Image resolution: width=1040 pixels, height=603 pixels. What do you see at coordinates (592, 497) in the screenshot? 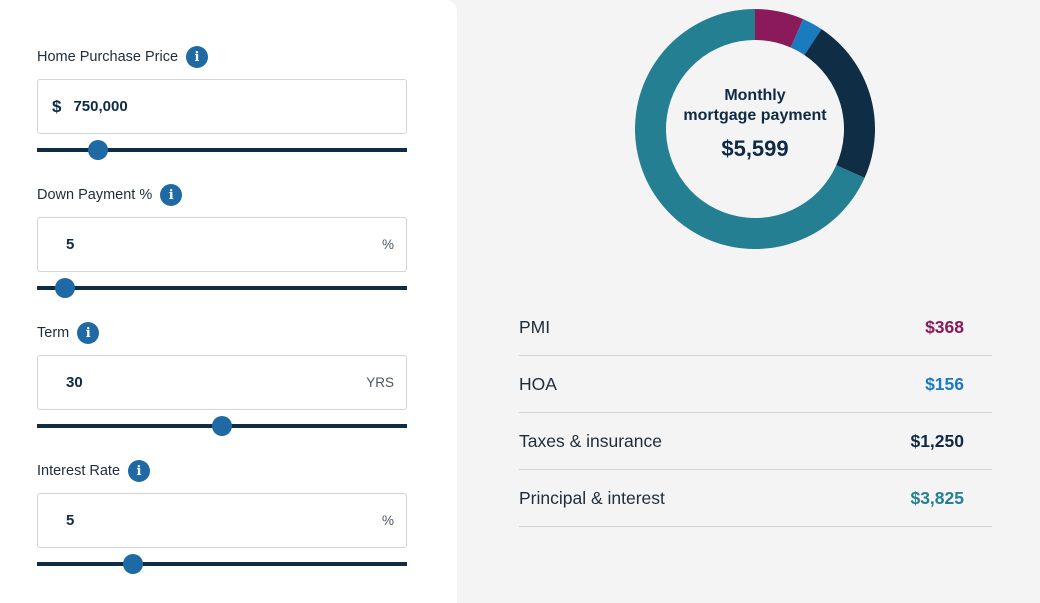
I see `principal-interest-label: Principal & interest` at bounding box center [592, 497].